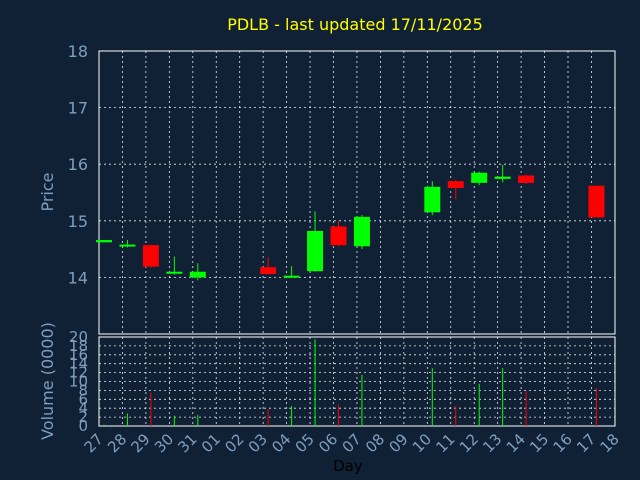  I want to click on x-tick-label: 02, so click(234, 443).